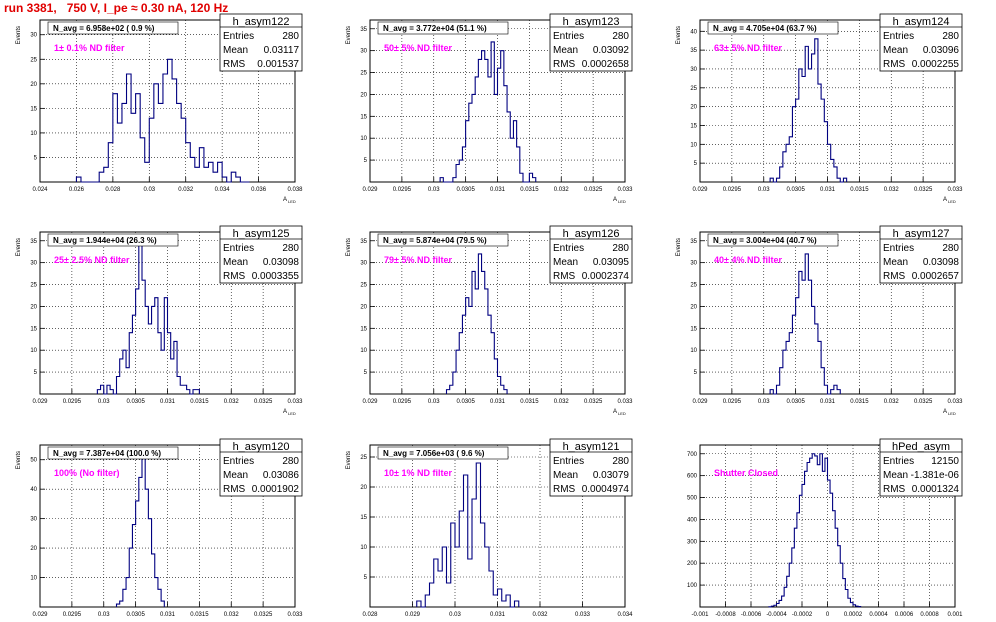  I want to click on x-tick-label: 0.0325, so click(593, 402).